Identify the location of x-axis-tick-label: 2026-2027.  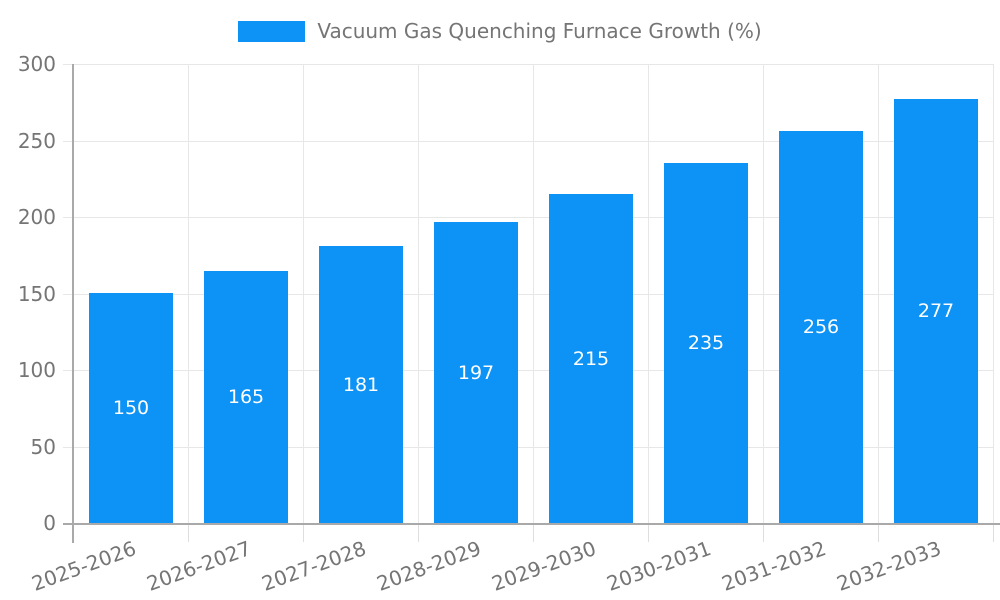
(199, 566).